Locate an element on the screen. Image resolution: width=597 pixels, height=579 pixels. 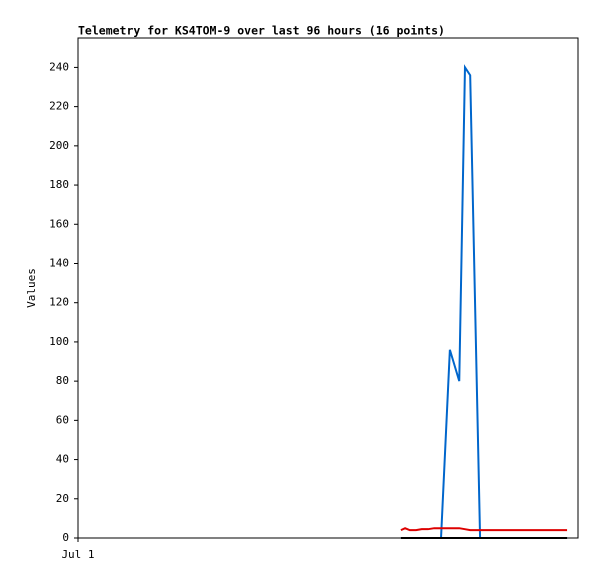
y-tick-label: 80 is located at coordinates (62, 380).